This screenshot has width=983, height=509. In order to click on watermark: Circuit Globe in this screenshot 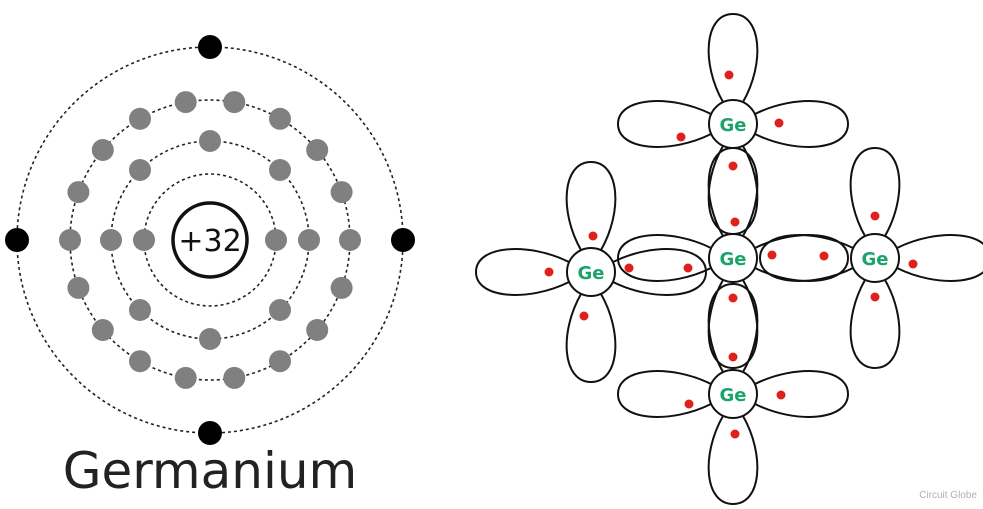, I will do `click(948, 495)`.